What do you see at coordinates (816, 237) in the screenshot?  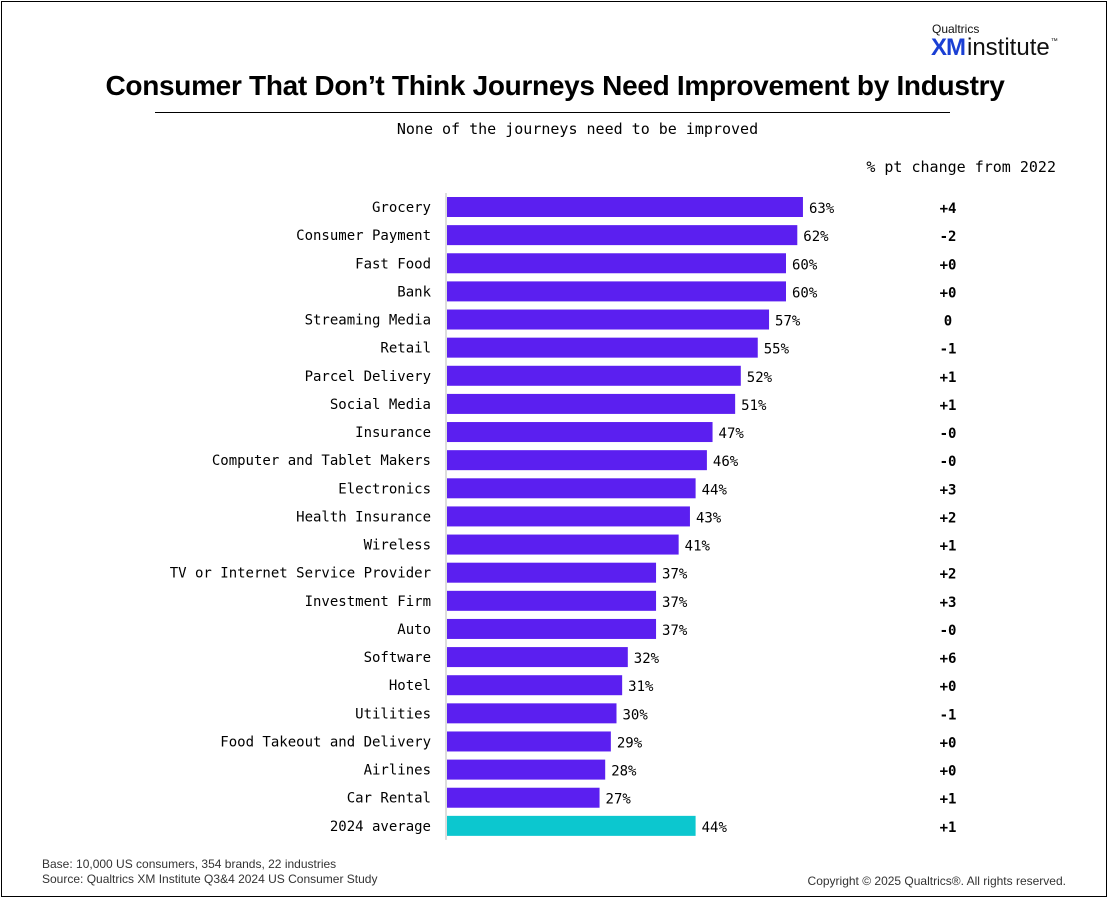 I see `value-label: 62%` at bounding box center [816, 237].